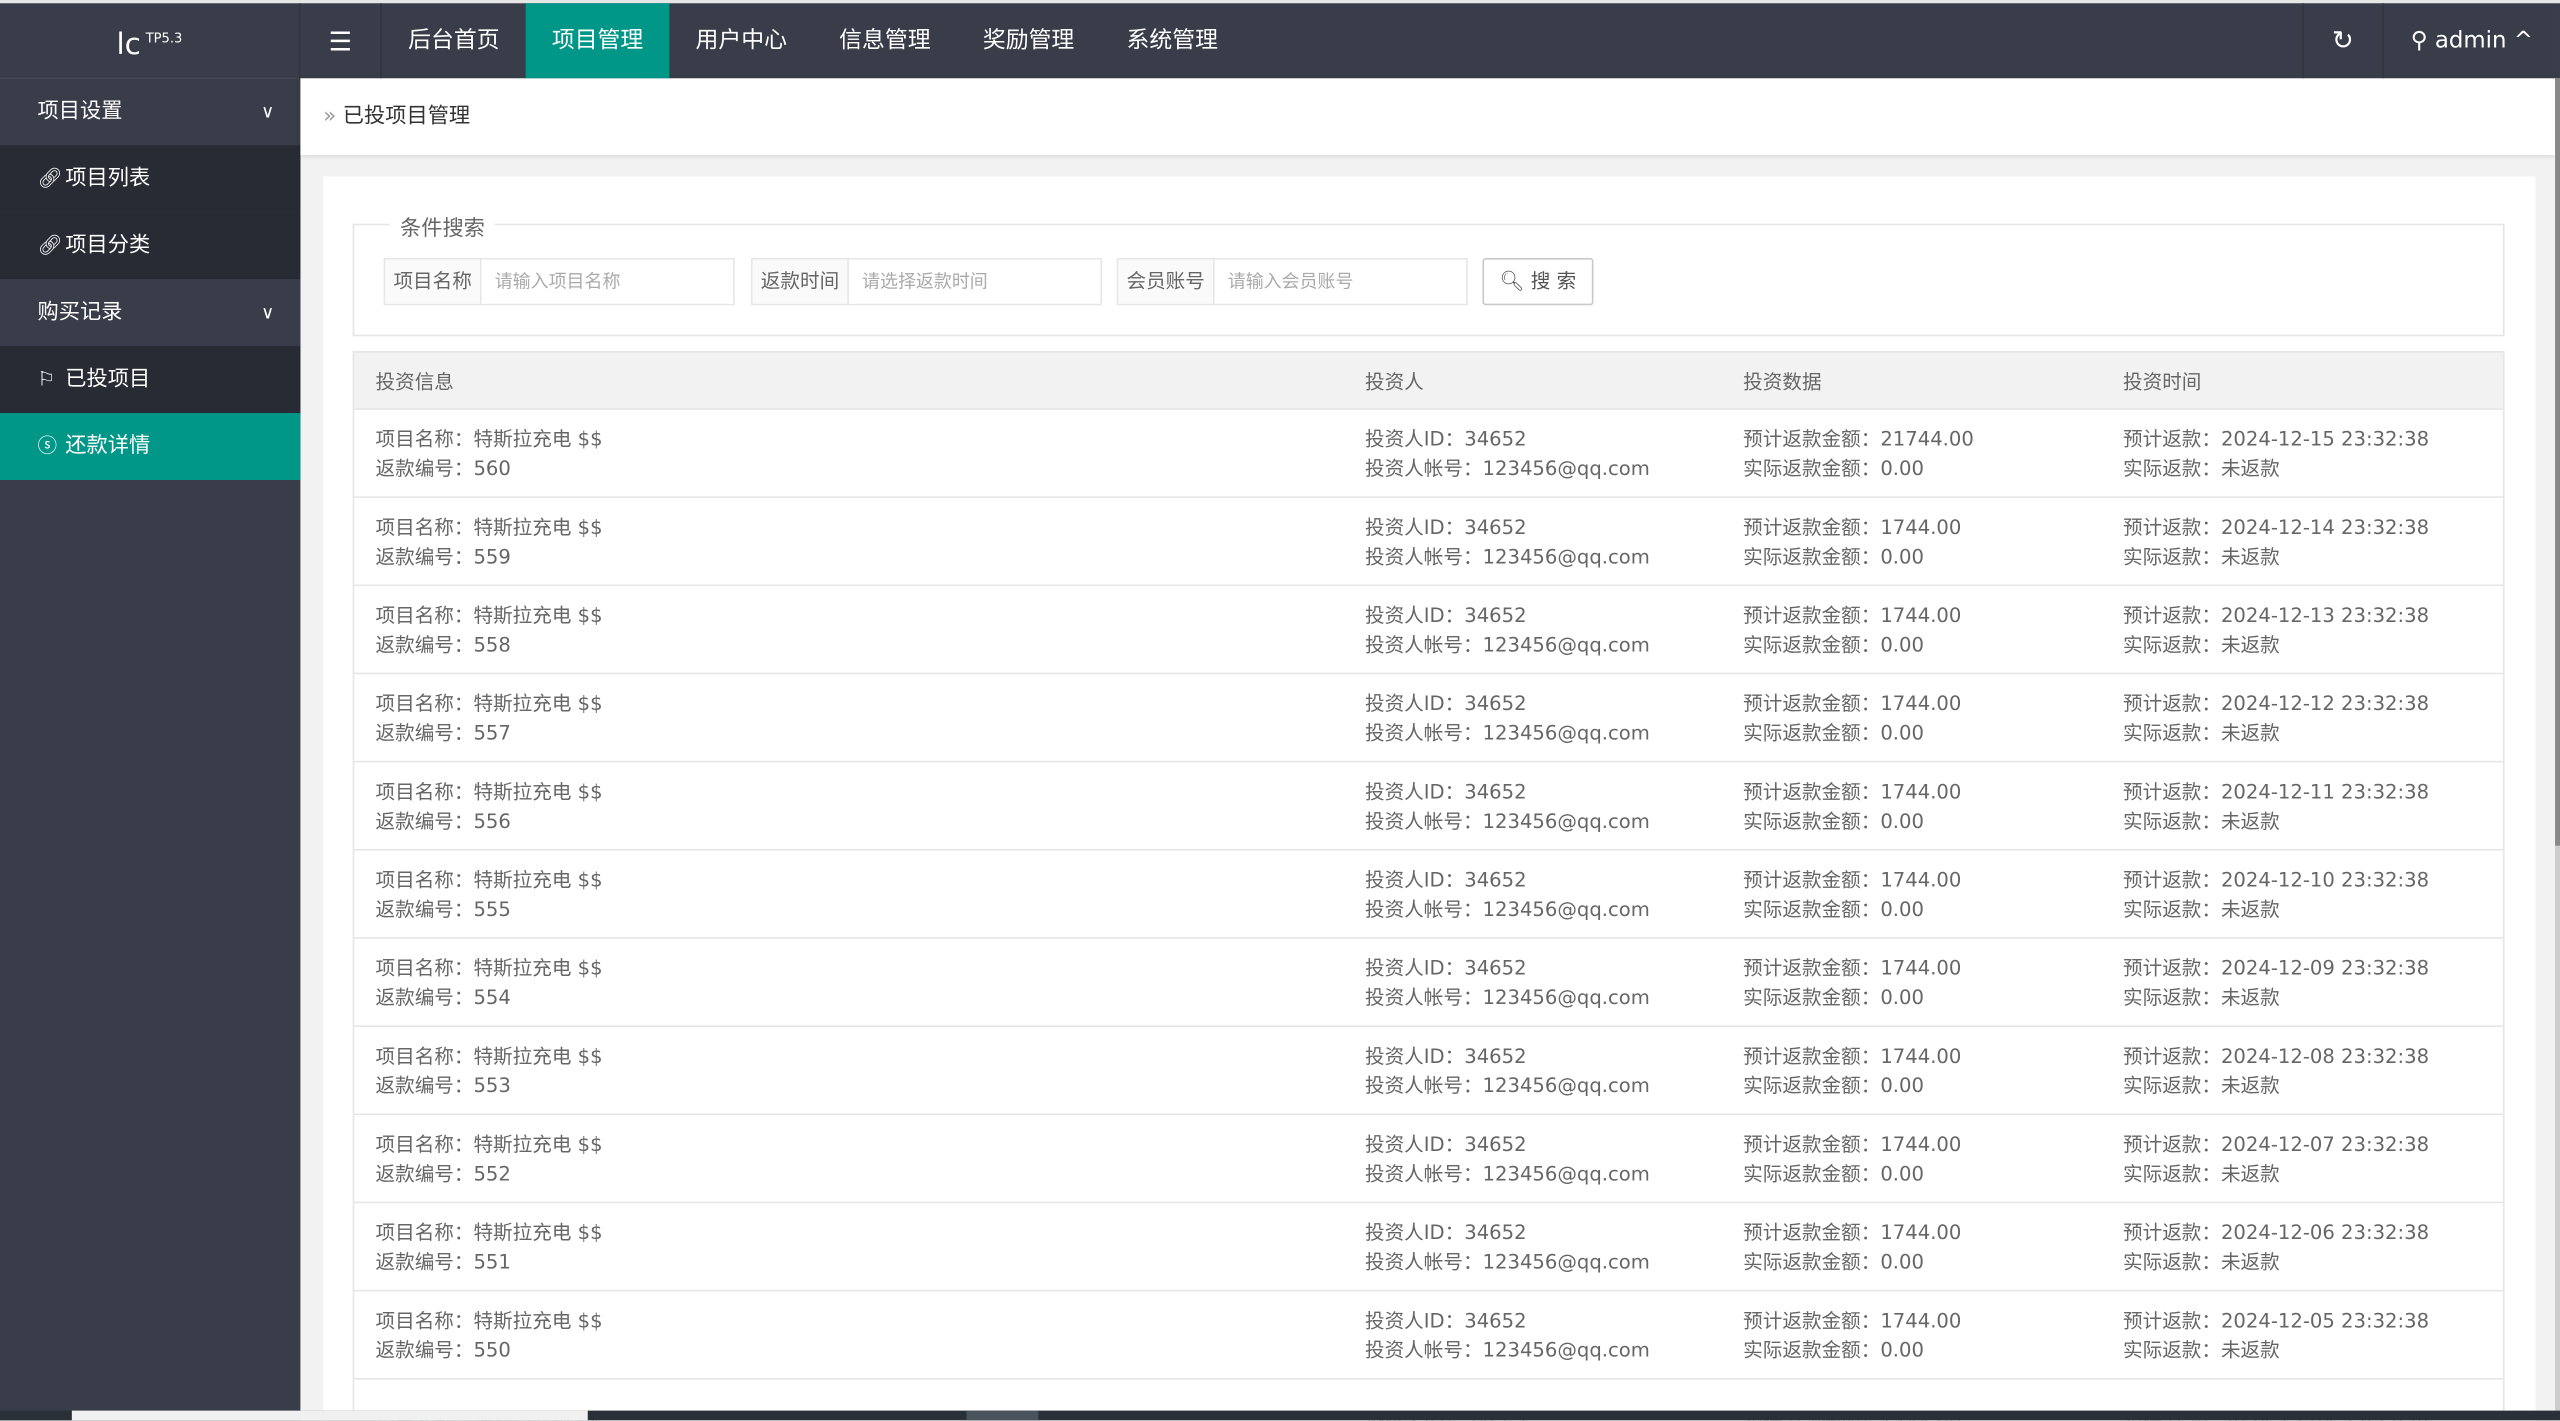  What do you see at coordinates (741, 40) in the screenshot?
I see `nav-item: 用户中心` at bounding box center [741, 40].